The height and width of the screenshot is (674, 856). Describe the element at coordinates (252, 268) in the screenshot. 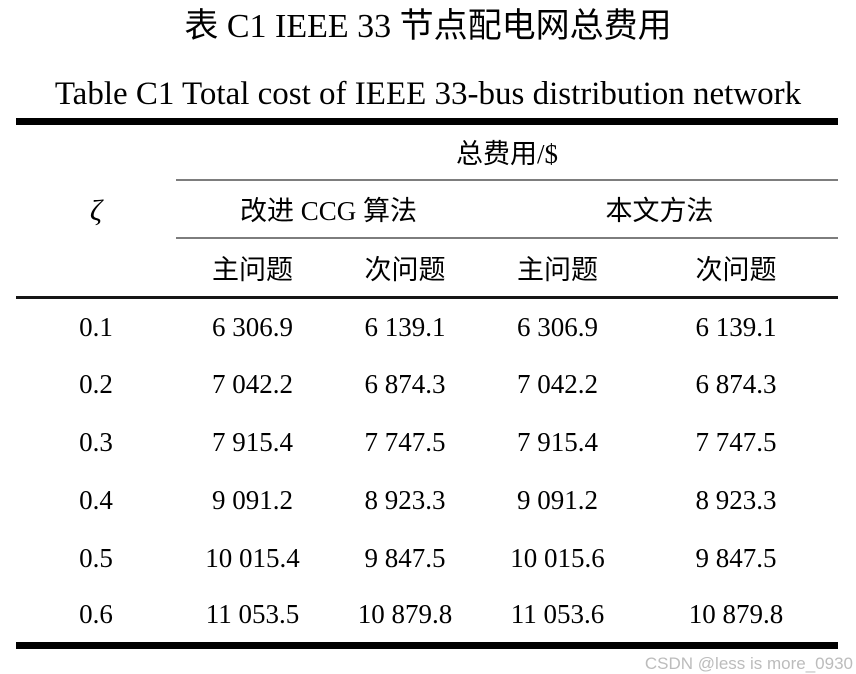

I see `sub-header-main-problem-ccg: 主问题` at that location.